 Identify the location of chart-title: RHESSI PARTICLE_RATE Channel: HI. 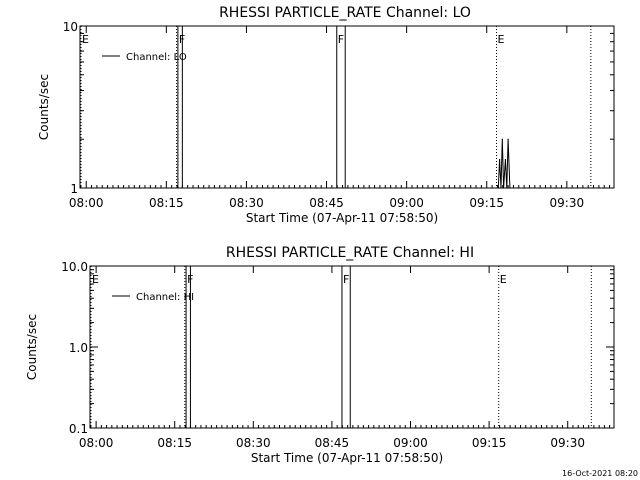
(350, 253).